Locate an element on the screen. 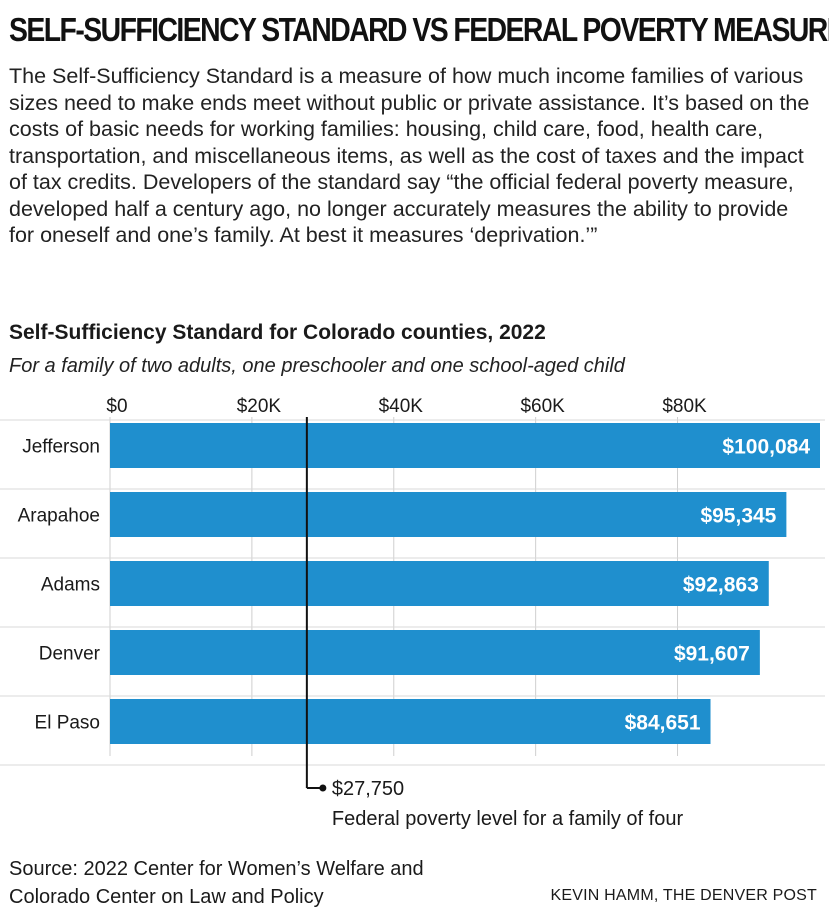 The height and width of the screenshot is (915, 829). x-tick-label: $0 is located at coordinates (116, 406).